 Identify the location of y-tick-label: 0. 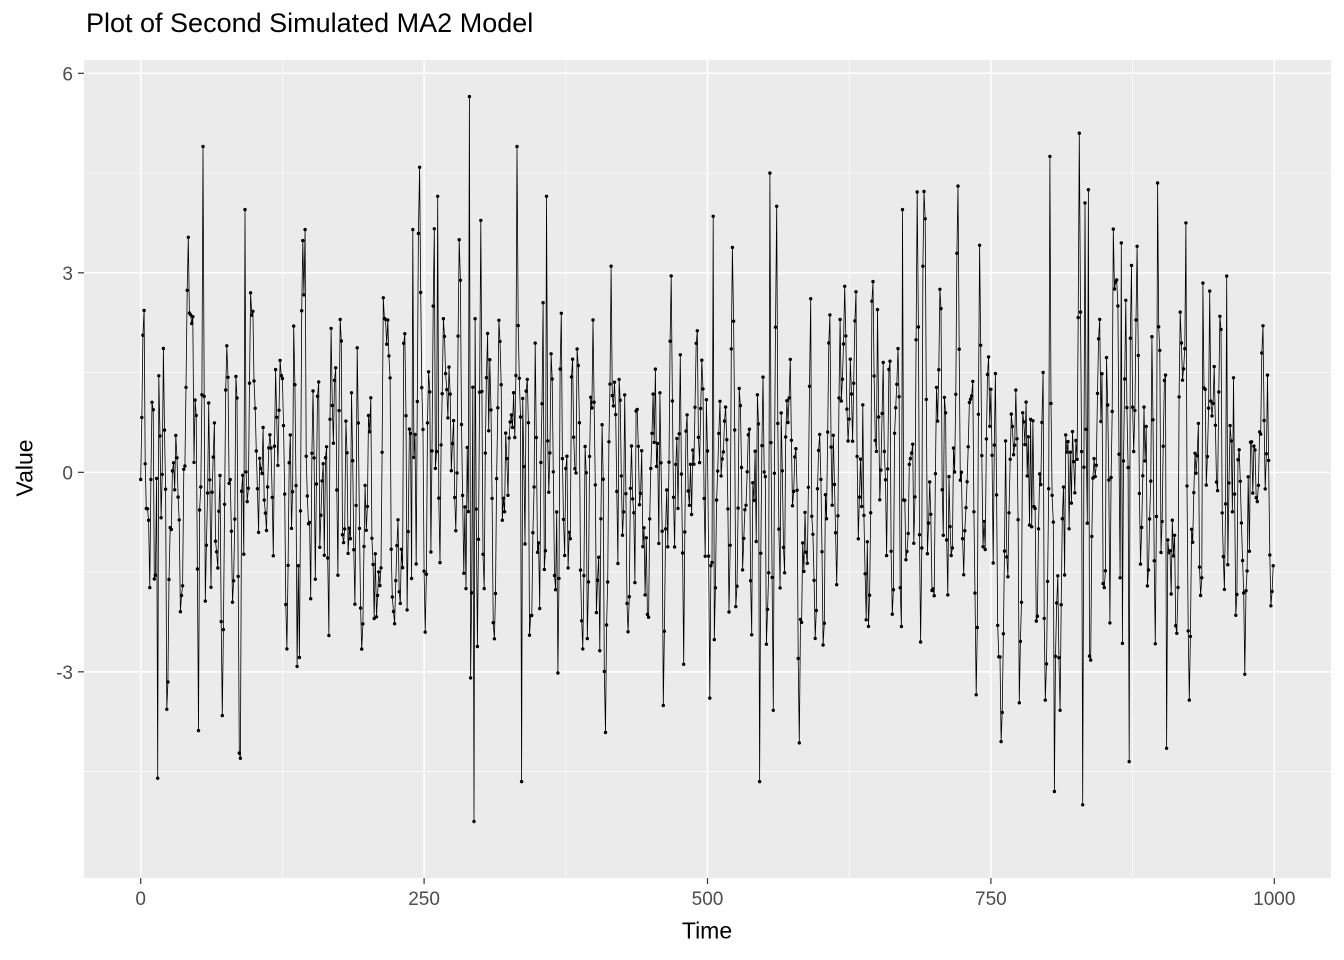
(67, 473).